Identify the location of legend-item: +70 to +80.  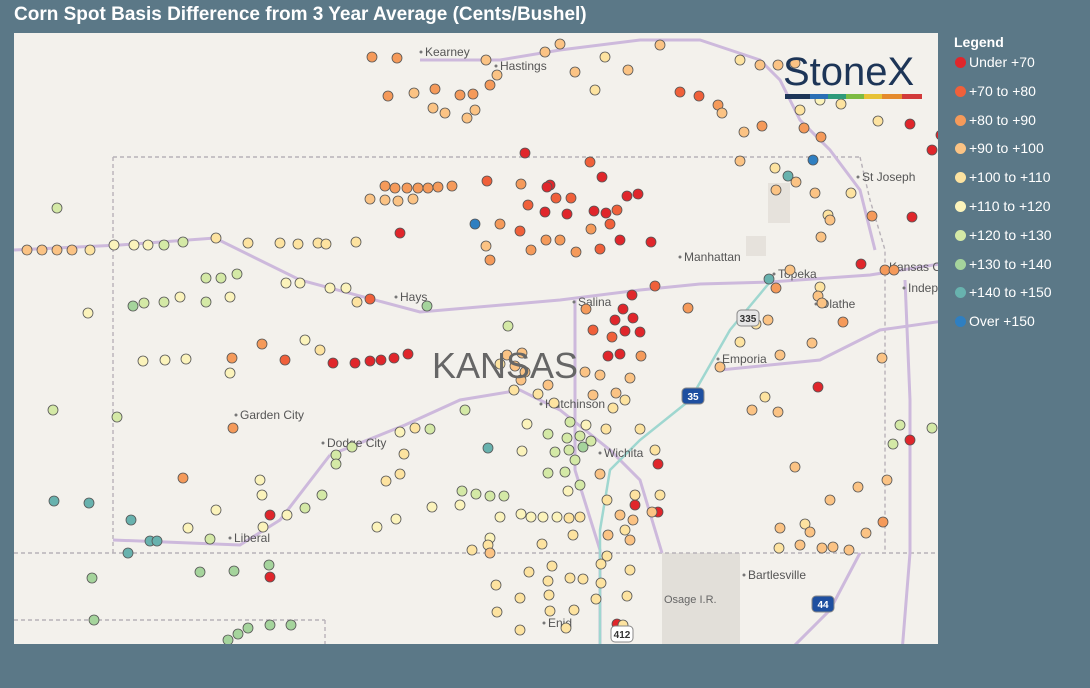
(1003, 97).